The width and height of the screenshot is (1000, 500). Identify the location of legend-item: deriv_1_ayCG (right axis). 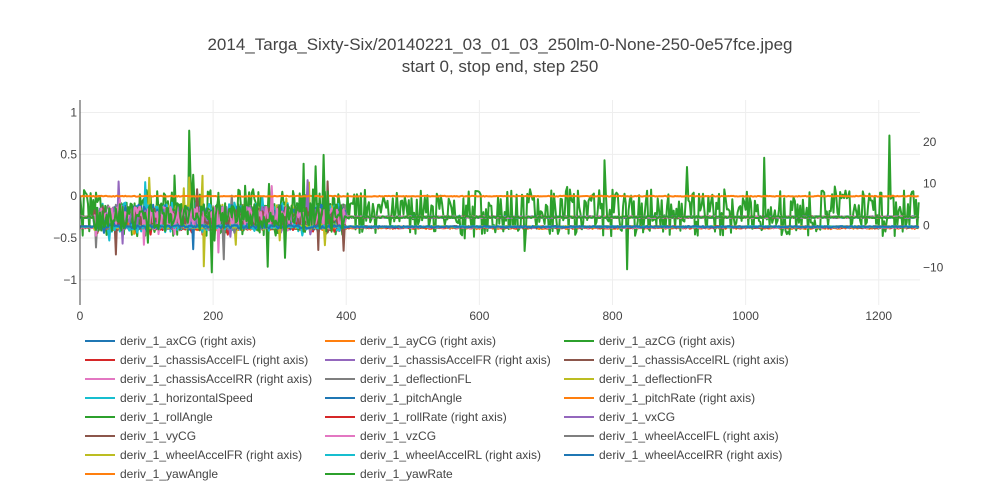
(428, 341).